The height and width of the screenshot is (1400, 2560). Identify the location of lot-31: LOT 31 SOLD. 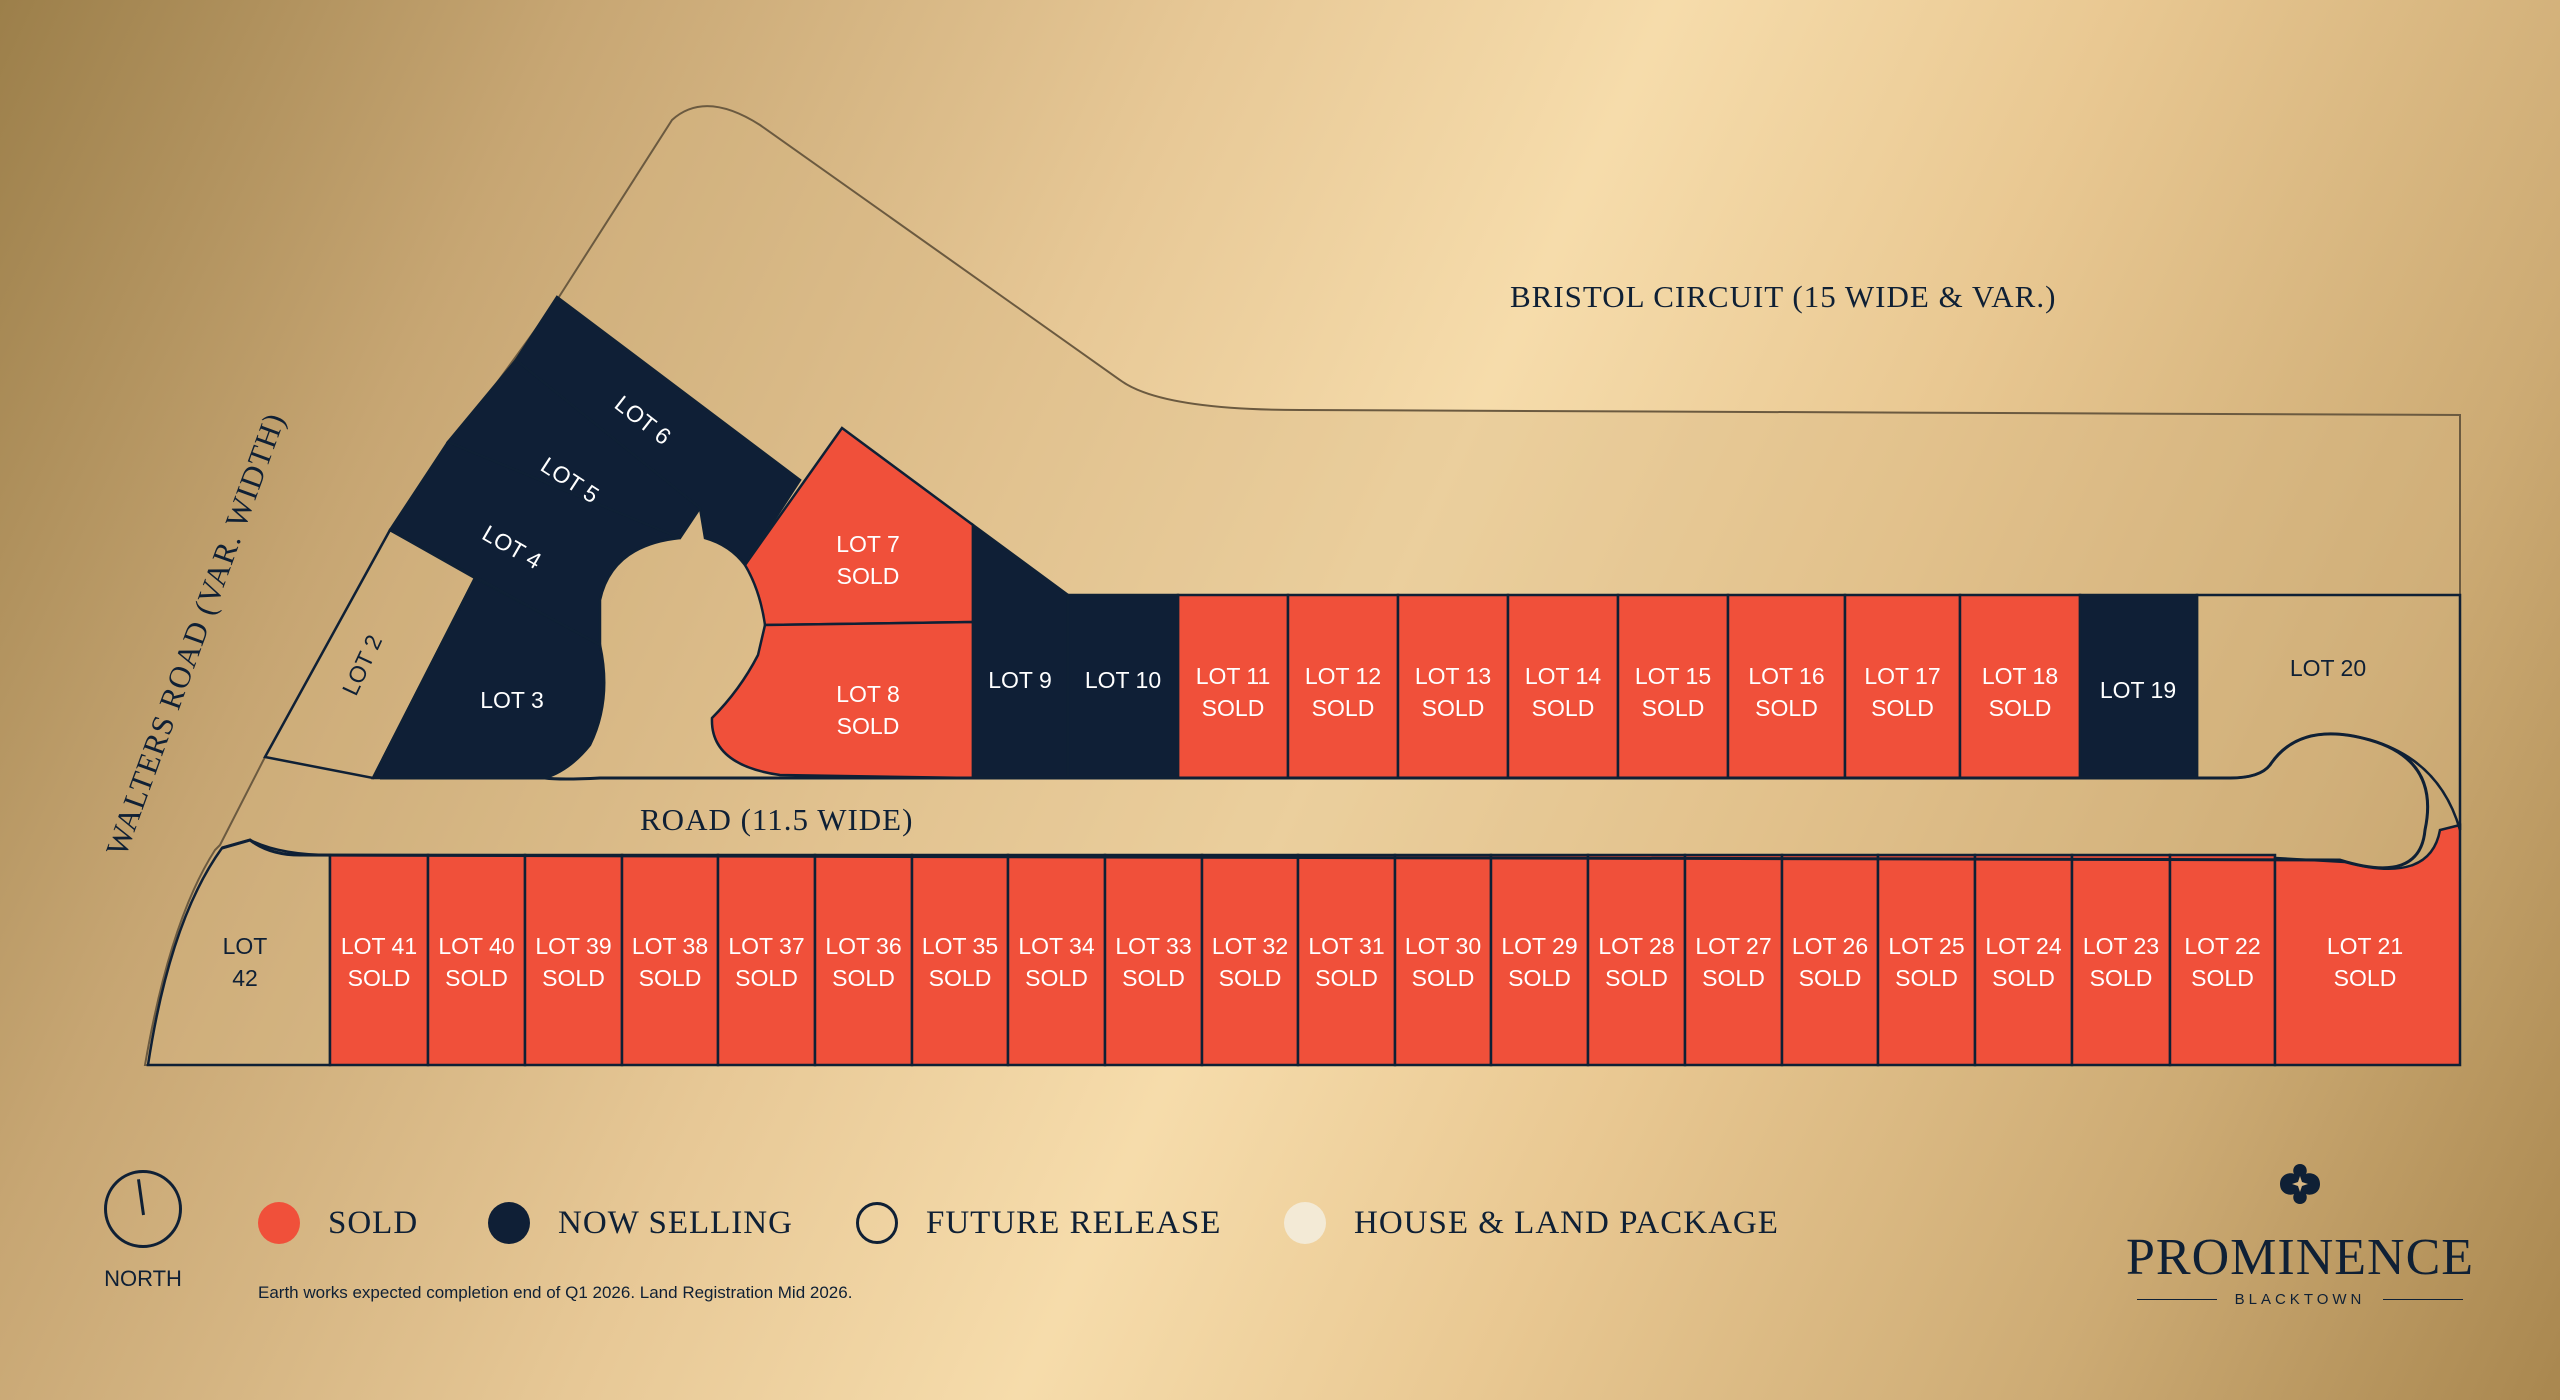
(1346, 960).